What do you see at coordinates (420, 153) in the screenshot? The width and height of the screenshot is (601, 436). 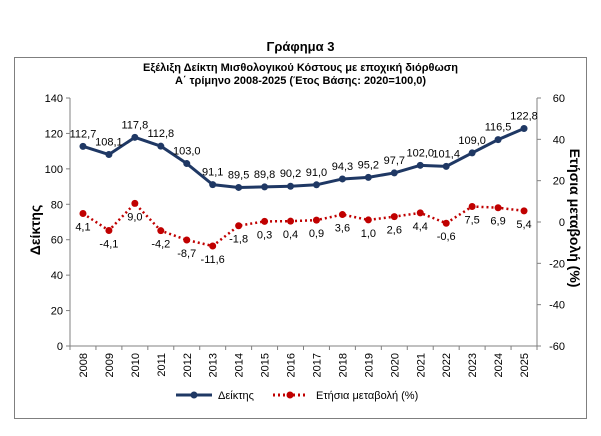 I see `index-data-label: 102,0` at bounding box center [420, 153].